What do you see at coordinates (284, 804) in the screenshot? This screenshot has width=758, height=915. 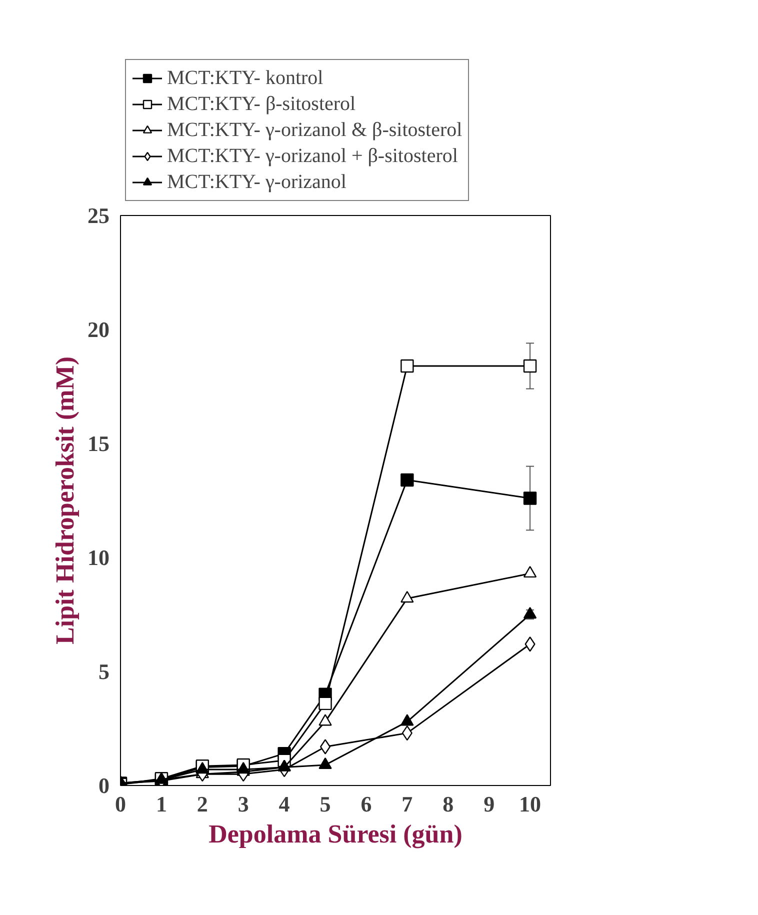 I see `x-tick-label: 4` at bounding box center [284, 804].